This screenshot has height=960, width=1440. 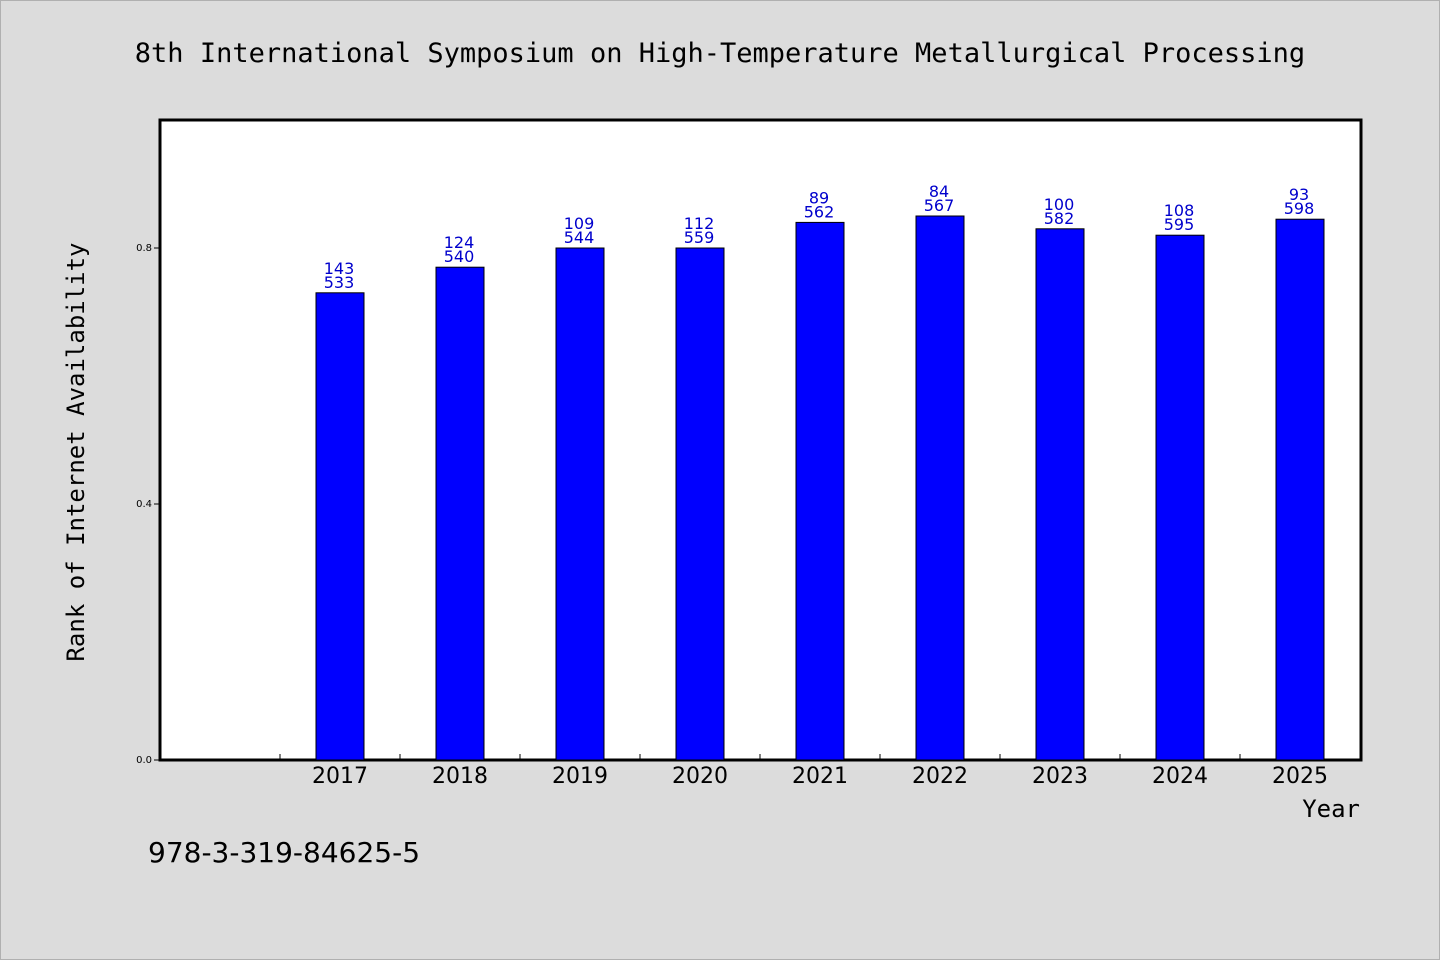 I want to click on x-tick-label-2022: 2022, so click(x=940, y=776).